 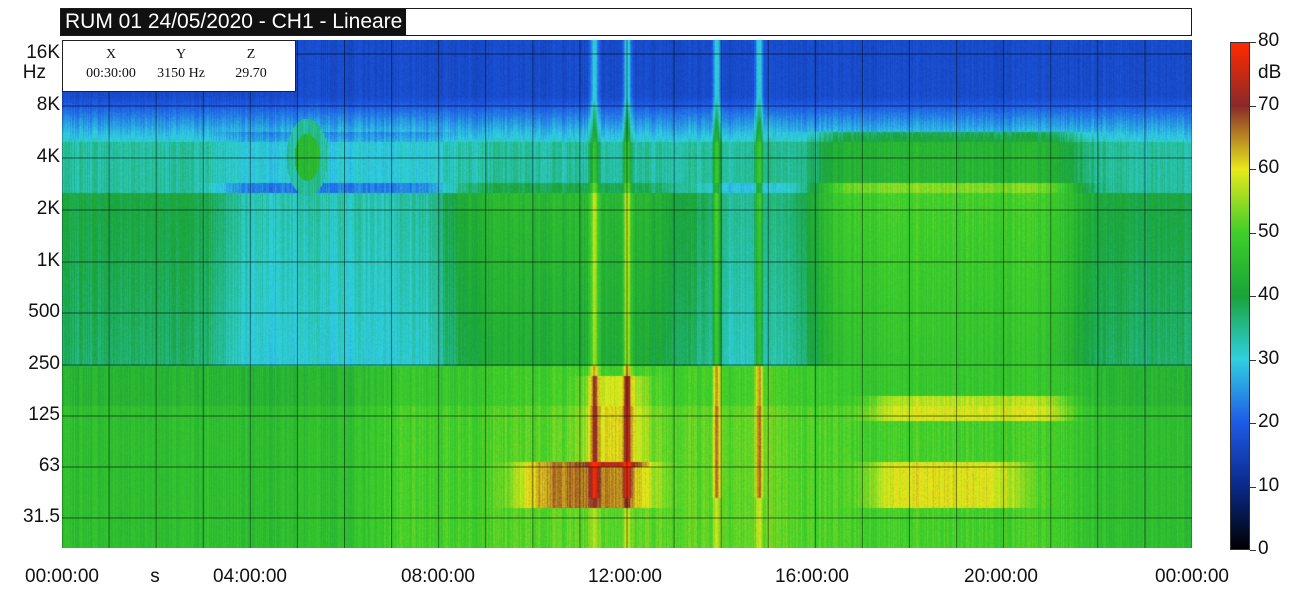 What do you see at coordinates (48, 104) in the screenshot?
I see `y-tick-label: 8K` at bounding box center [48, 104].